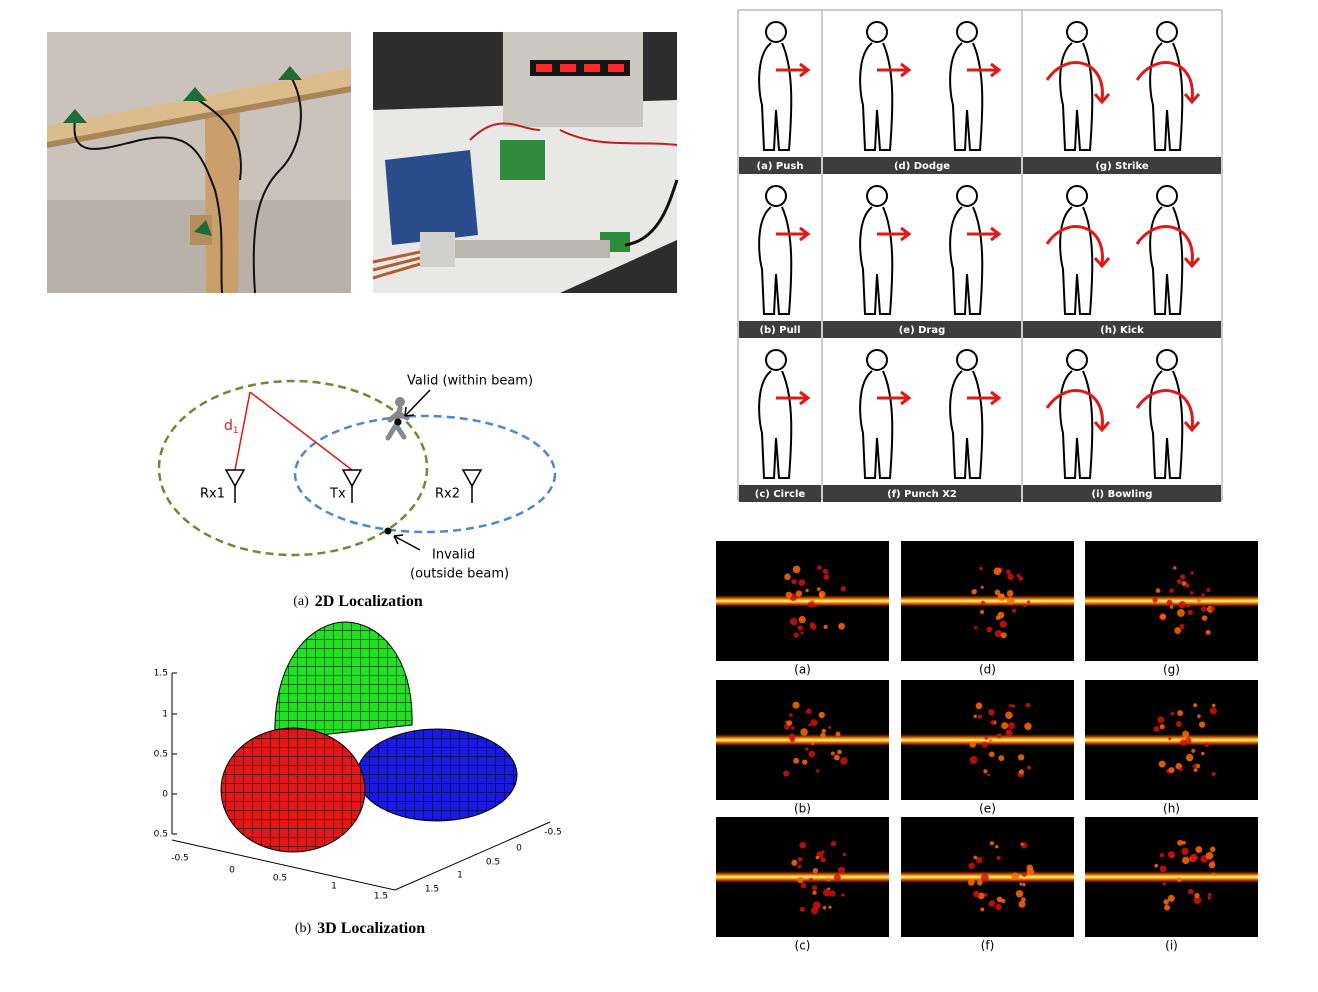 The height and width of the screenshot is (992, 1318). Describe the element at coordinates (232, 871) in the screenshot. I see `x-tick-label: 0` at that location.